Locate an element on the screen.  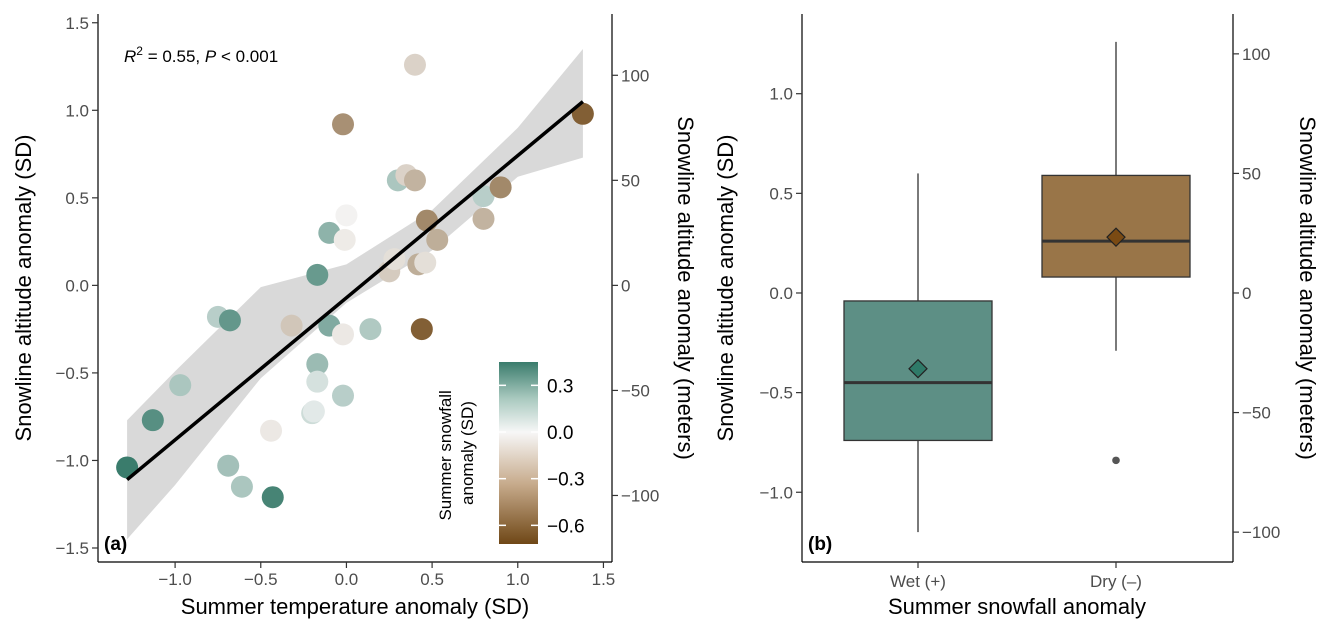
colorbar is located at coordinates (518, 453).